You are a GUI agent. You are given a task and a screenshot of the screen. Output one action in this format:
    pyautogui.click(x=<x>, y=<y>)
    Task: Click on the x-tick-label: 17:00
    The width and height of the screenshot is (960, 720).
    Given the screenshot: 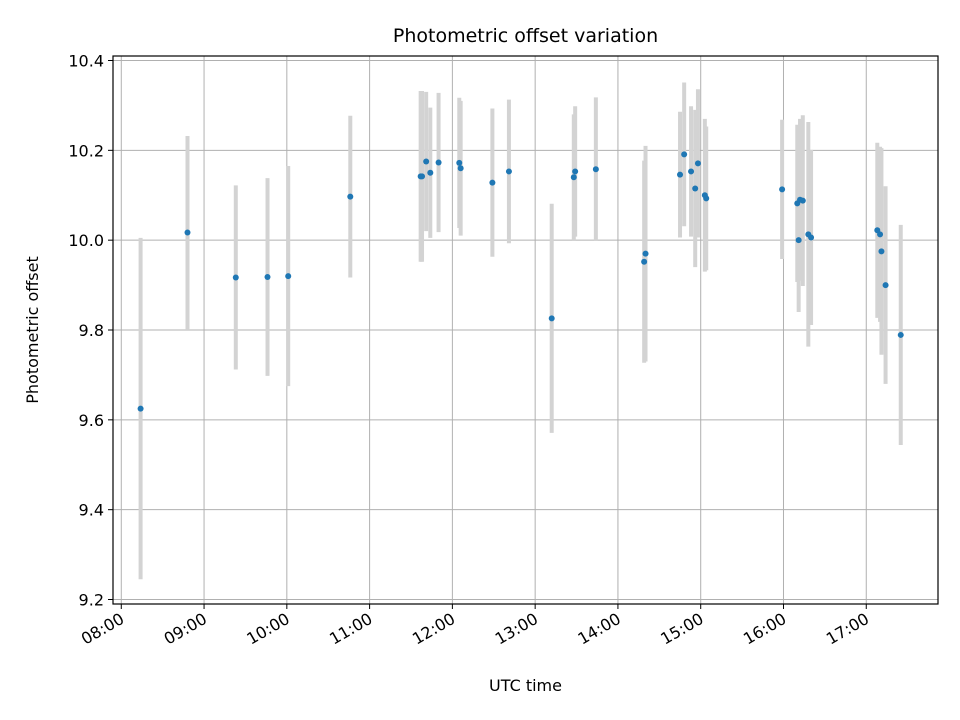 What is the action you would take?
    pyautogui.click(x=847, y=629)
    